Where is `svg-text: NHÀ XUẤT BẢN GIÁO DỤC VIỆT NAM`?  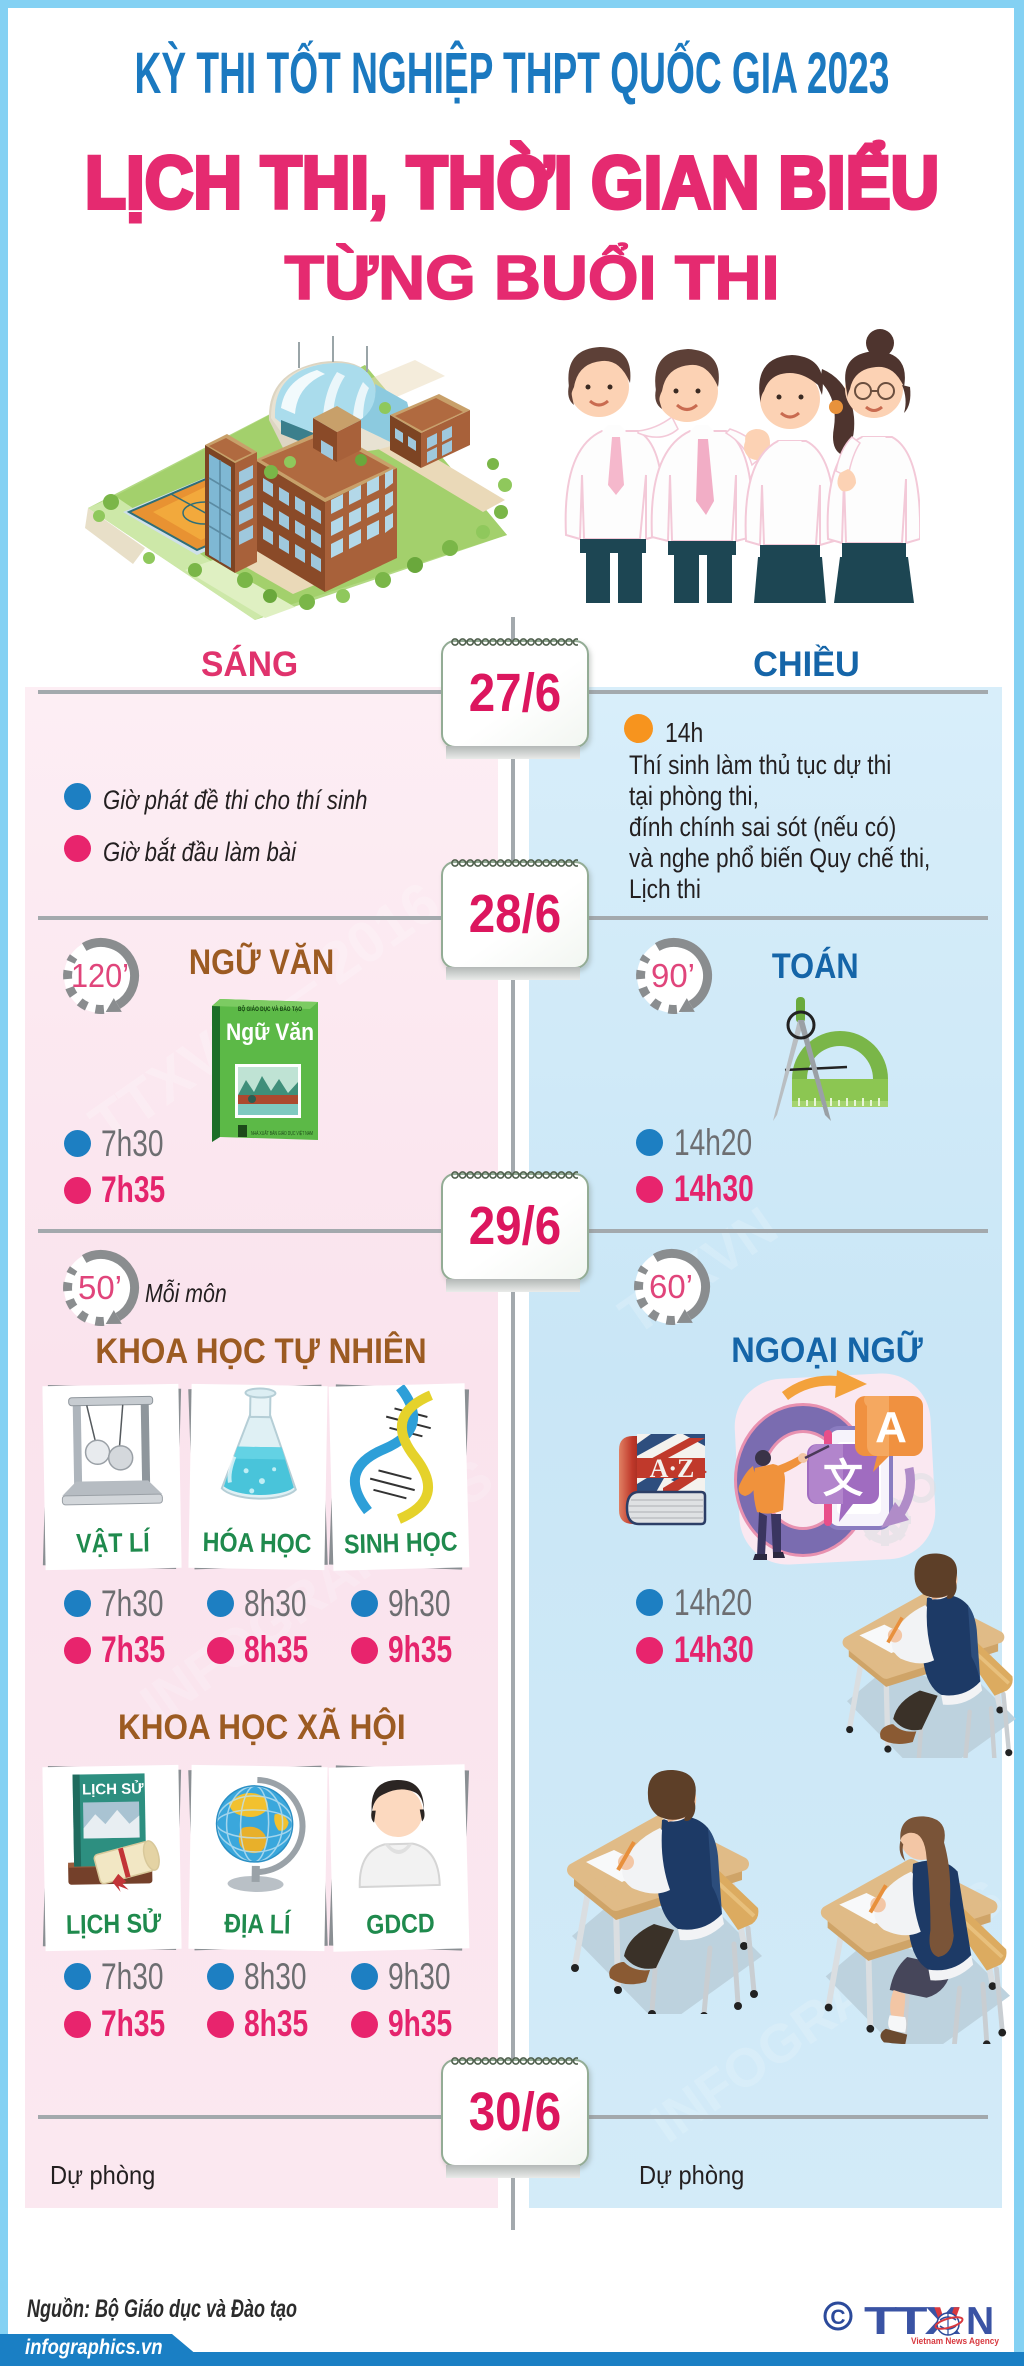
svg-text: NHÀ XUẤT BẢN GIÁO DỤC VIỆT NAM is located at coordinates (282, 1133).